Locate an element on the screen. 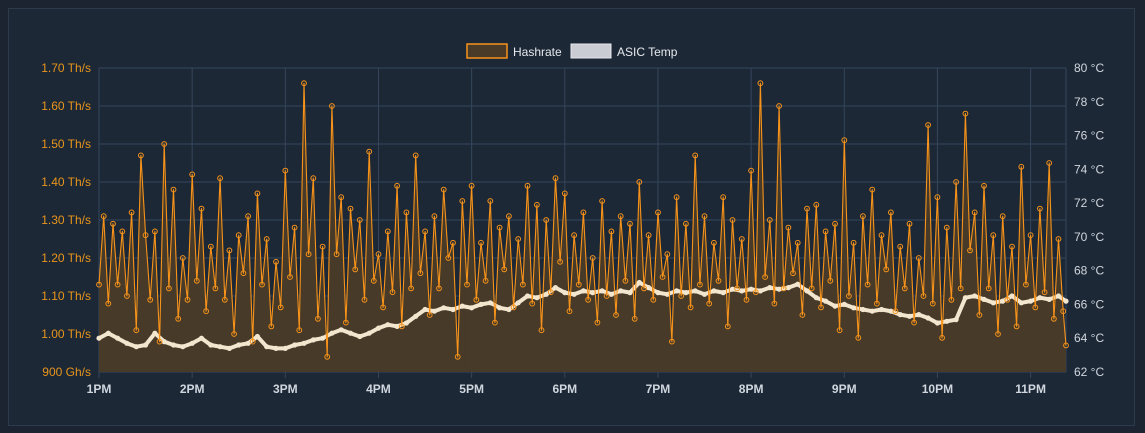  legend-label-hashrate: Hashrate is located at coordinates (537, 52).